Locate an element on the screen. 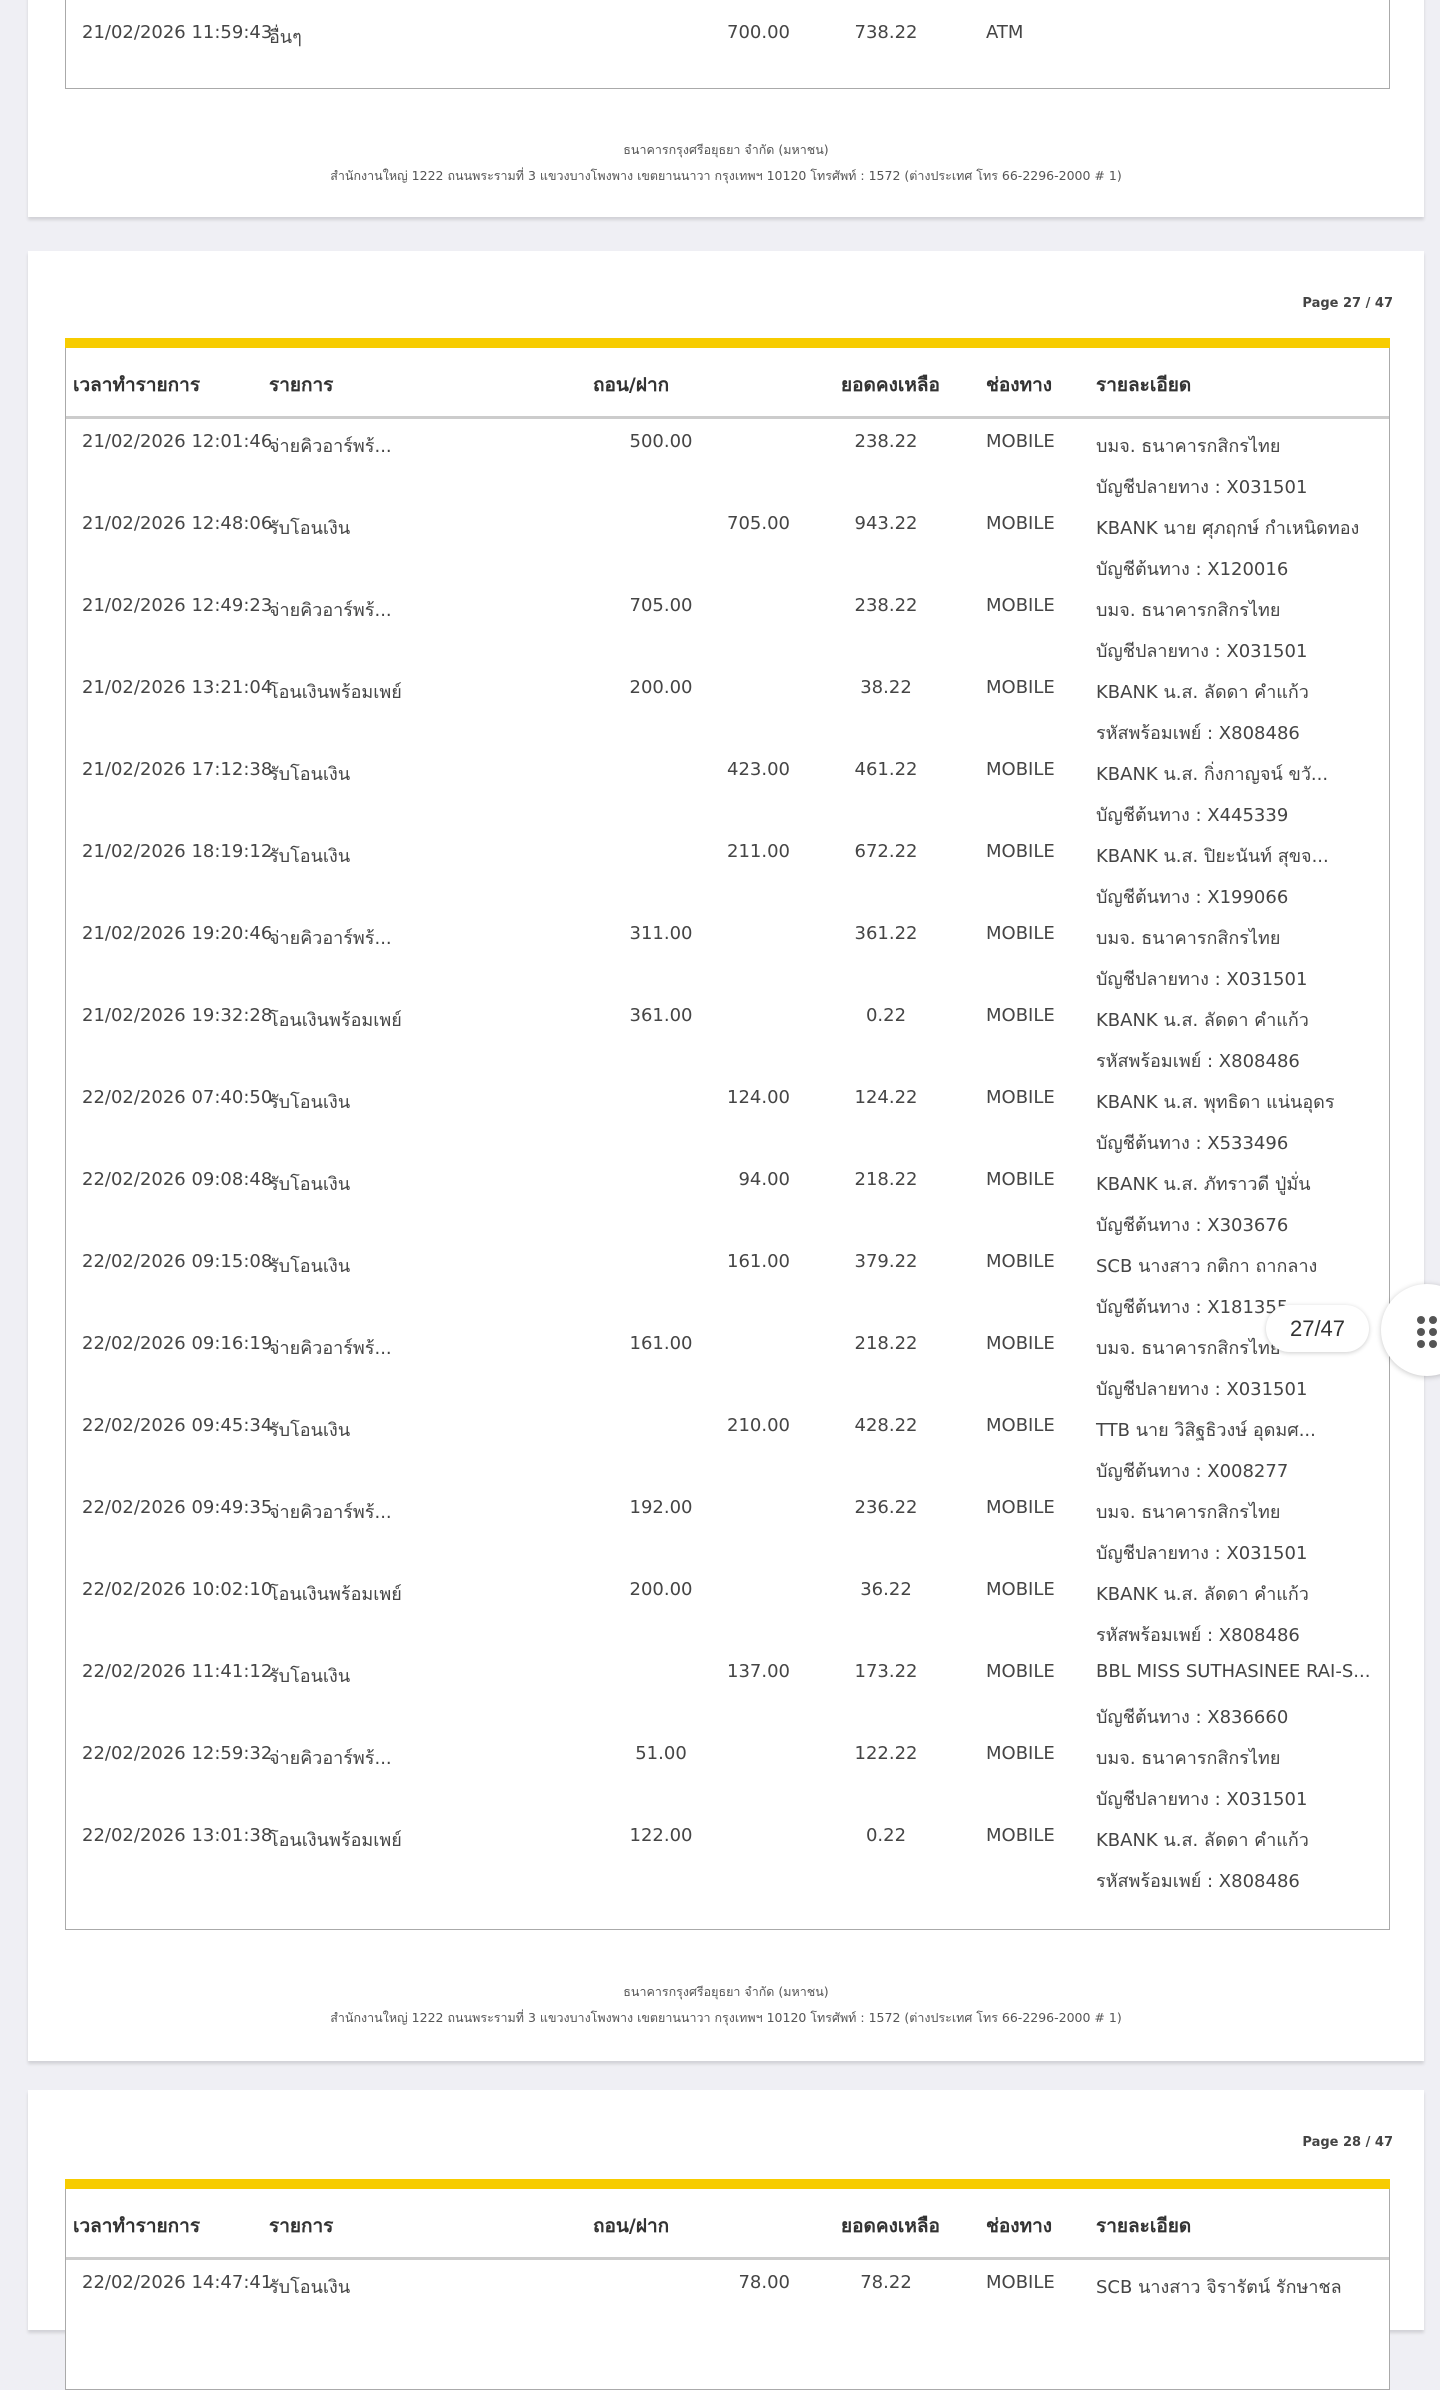 Image resolution: width=1440 pixels, height=2390 pixels. cell-balance: 361.22 is located at coordinates (886, 933).